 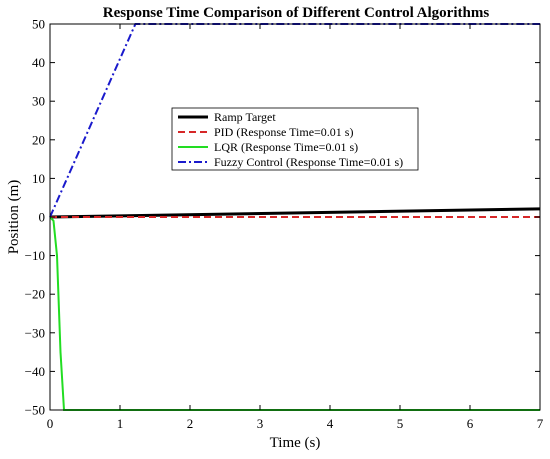 I want to click on legend-label-1: PID (Response Time=0.01 s), so click(x=283, y=132).